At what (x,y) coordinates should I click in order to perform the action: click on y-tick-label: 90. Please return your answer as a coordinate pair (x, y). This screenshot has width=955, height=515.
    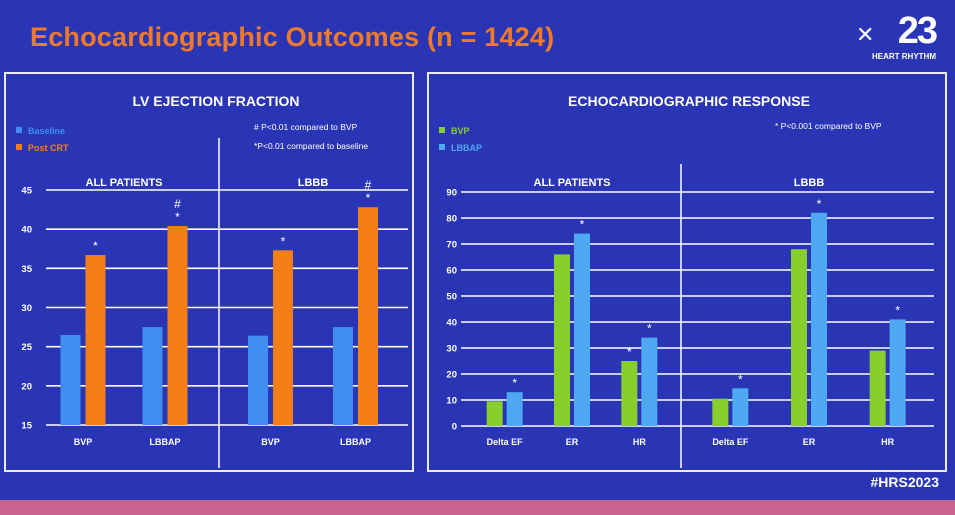
    Looking at the image, I should click on (451, 193).